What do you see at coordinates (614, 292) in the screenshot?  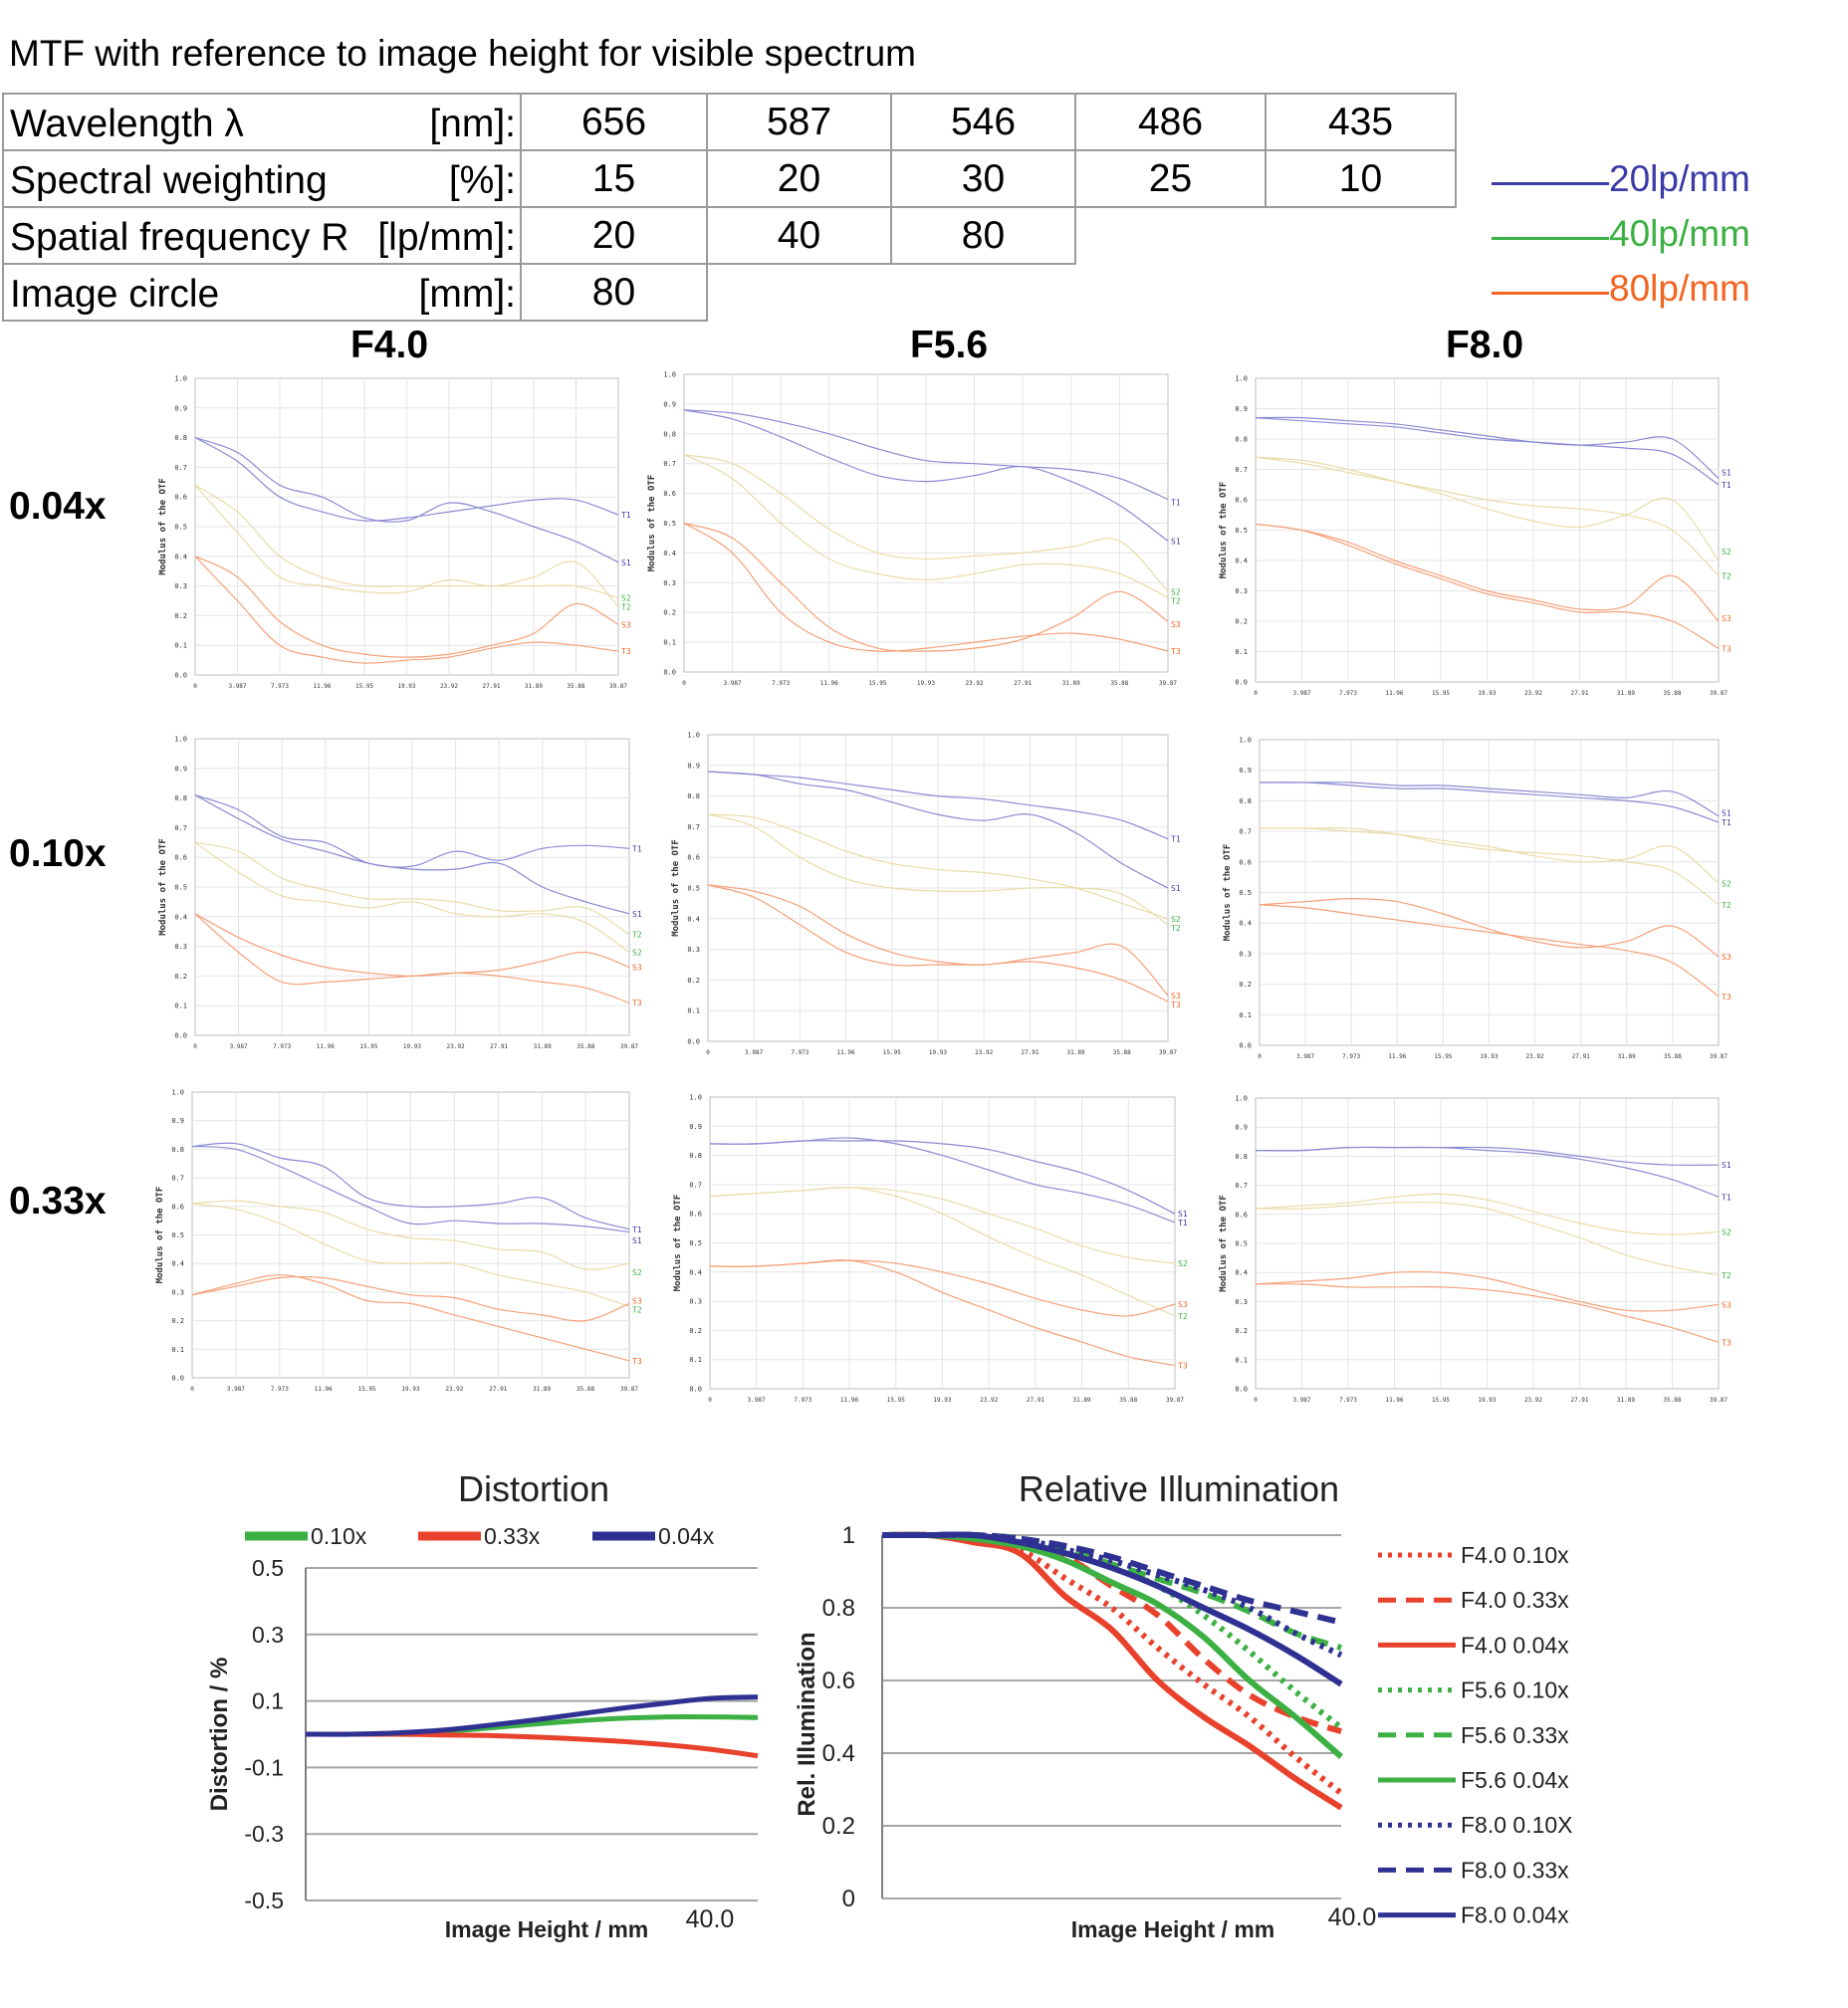 I see `circle-value: 80` at bounding box center [614, 292].